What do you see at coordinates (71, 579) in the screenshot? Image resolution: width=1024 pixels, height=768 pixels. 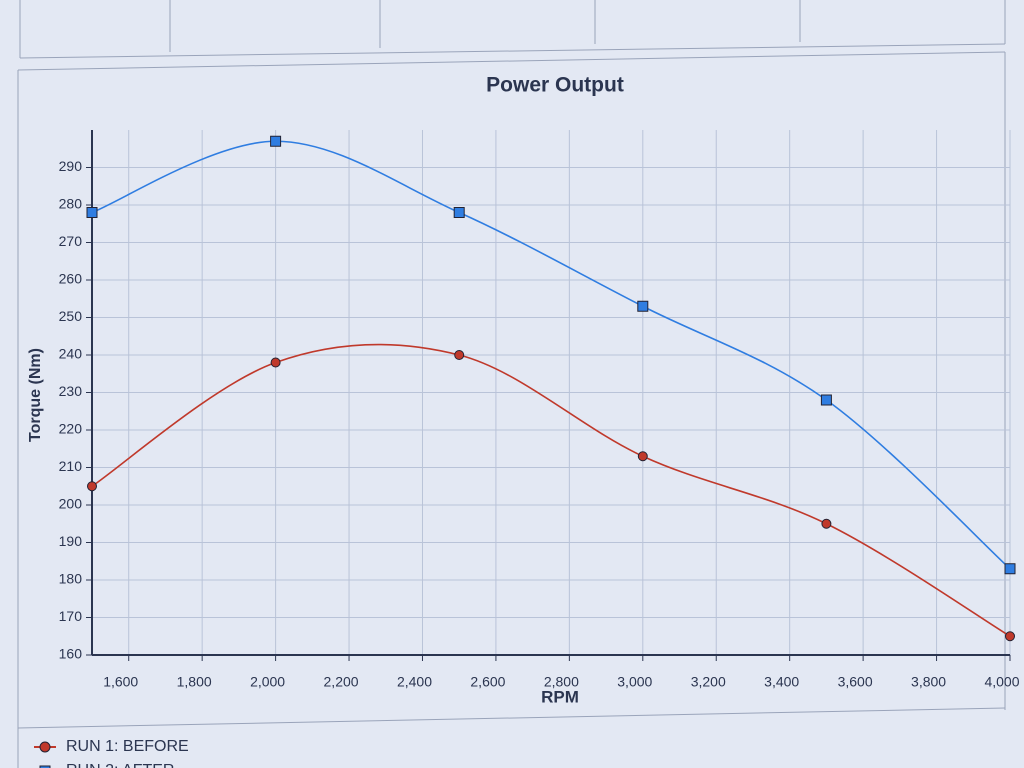 I see `y-tick-label: 180` at bounding box center [71, 579].